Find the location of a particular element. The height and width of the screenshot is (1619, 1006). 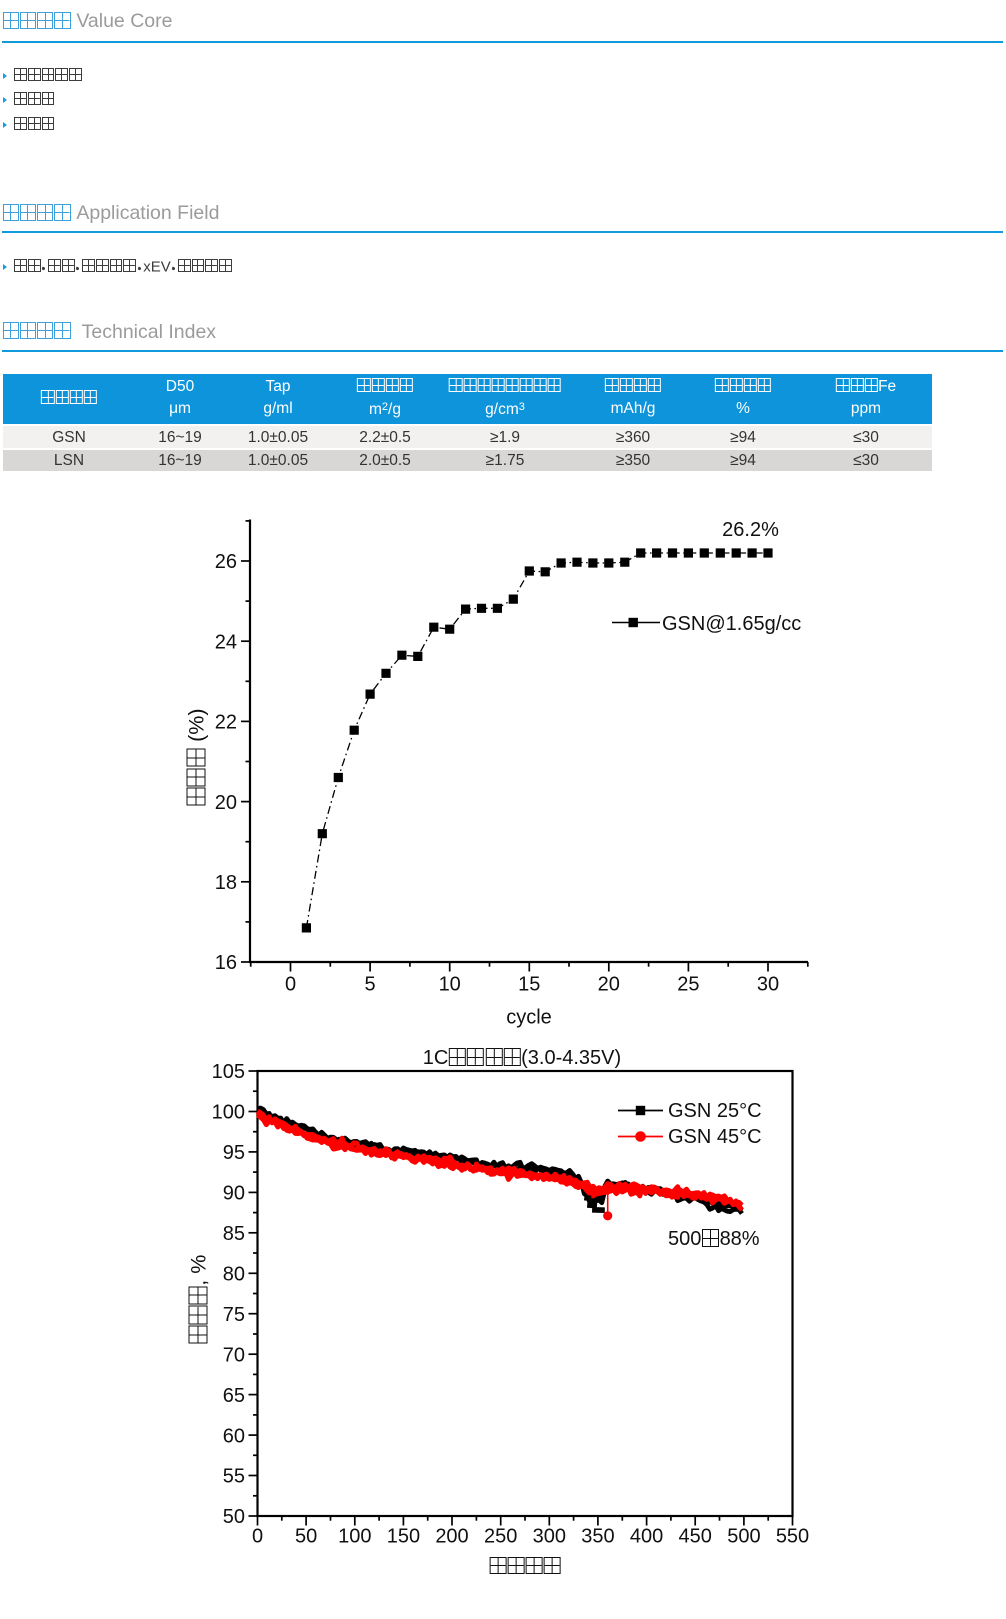

svg-text: 250 is located at coordinates (500, 1537).